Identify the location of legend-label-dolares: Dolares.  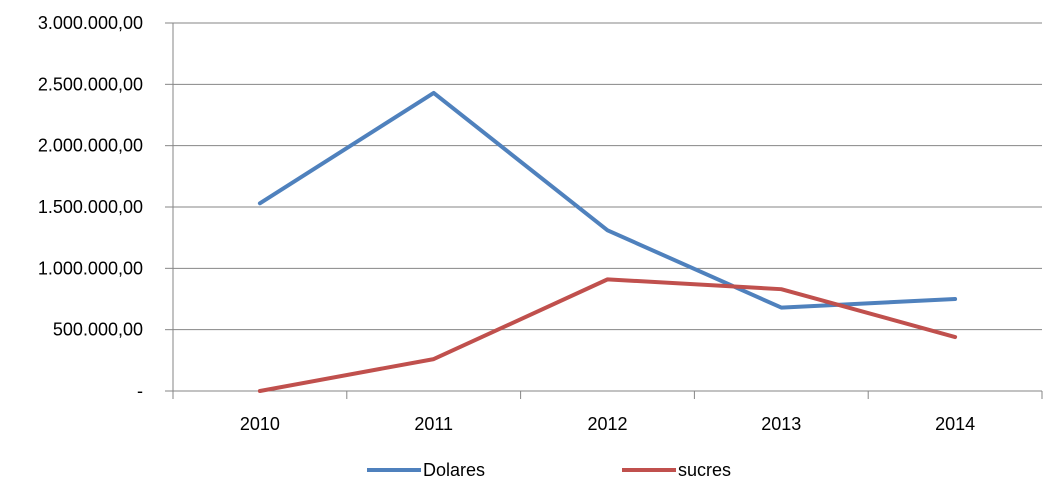
(454, 469).